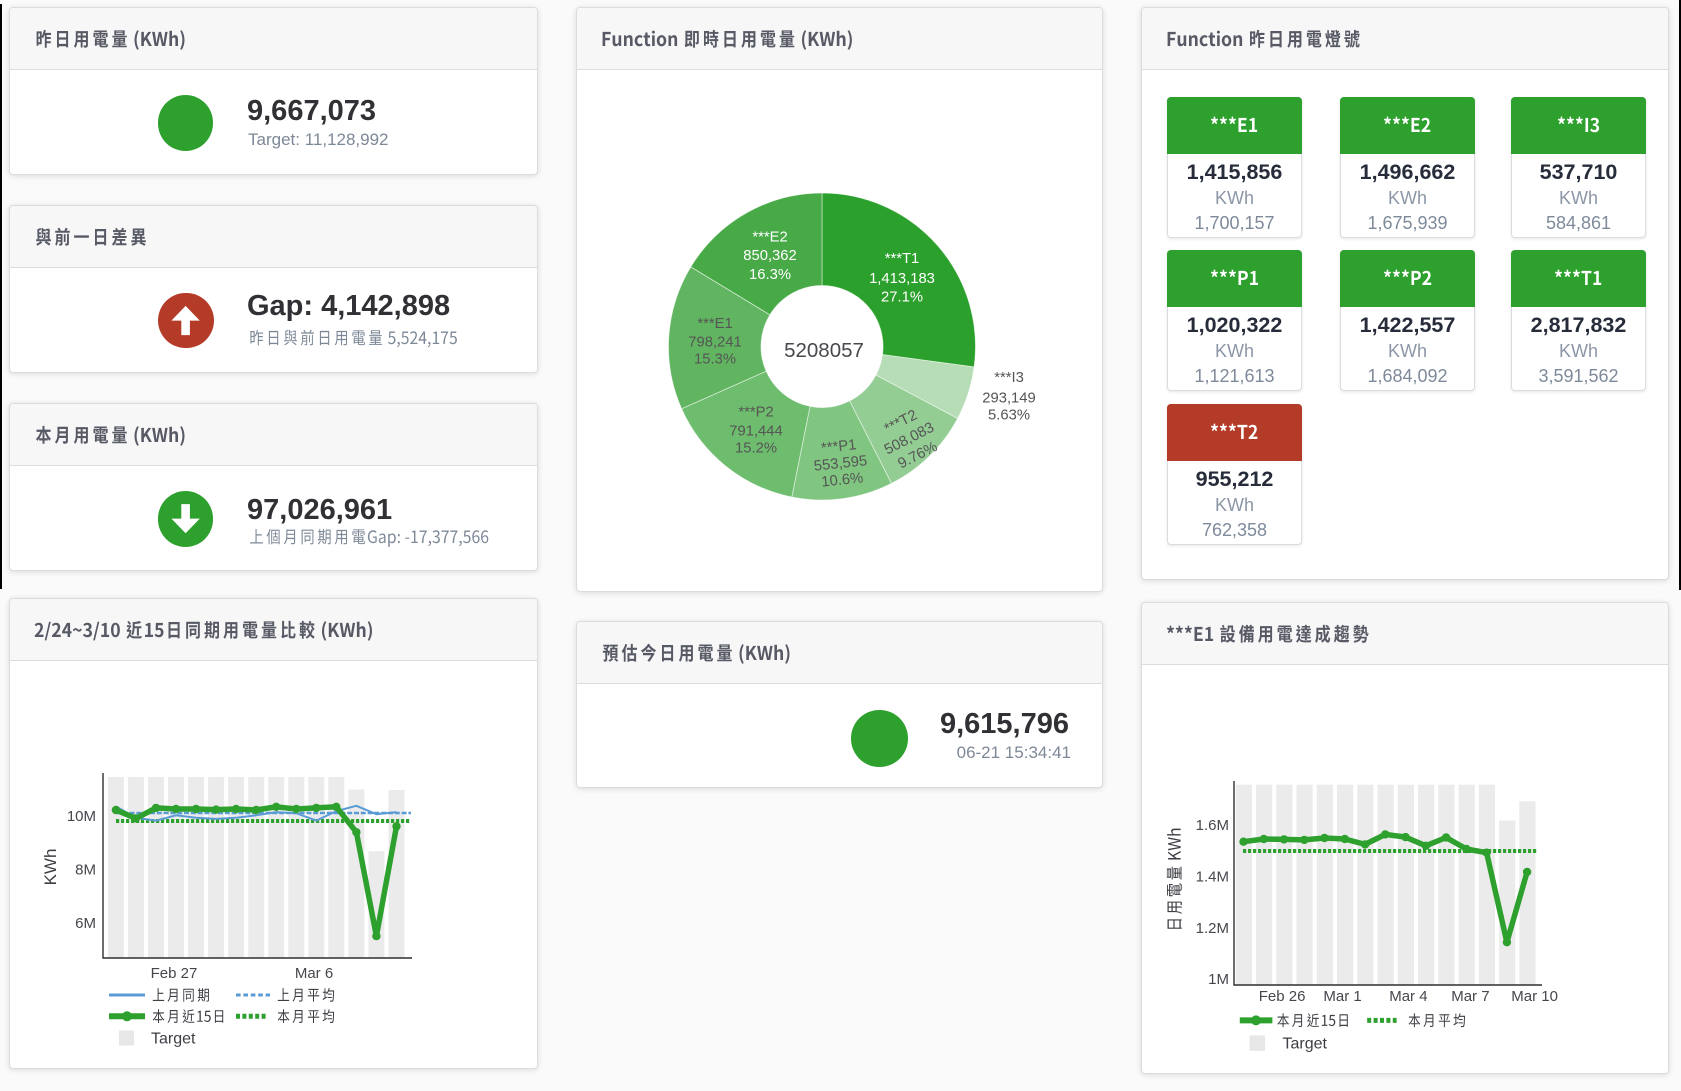 This screenshot has height=1091, width=1681. What do you see at coordinates (1534, 996) in the screenshot?
I see `svg-text: Mar 10` at bounding box center [1534, 996].